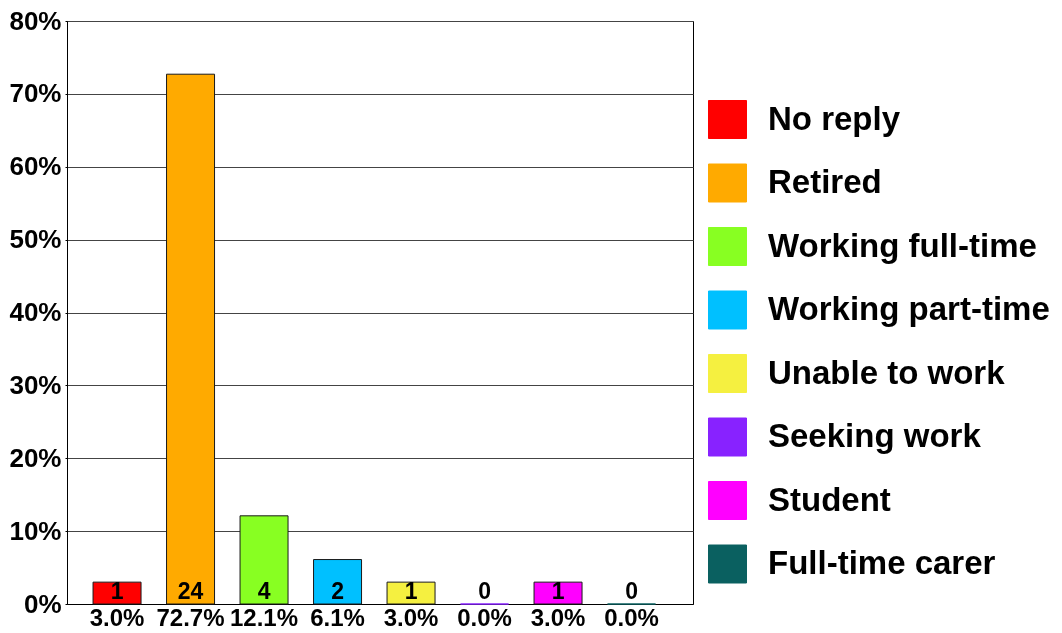 The height and width of the screenshot is (633, 1062). What do you see at coordinates (35, 166) in the screenshot?
I see `y-tick-label: 60%` at bounding box center [35, 166].